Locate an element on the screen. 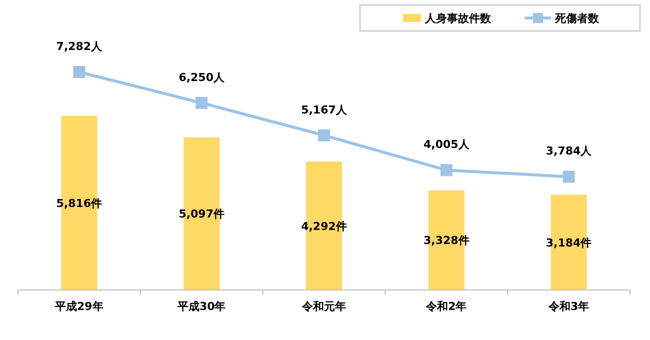  x-tick-label: 令和元年 is located at coordinates (323, 306).